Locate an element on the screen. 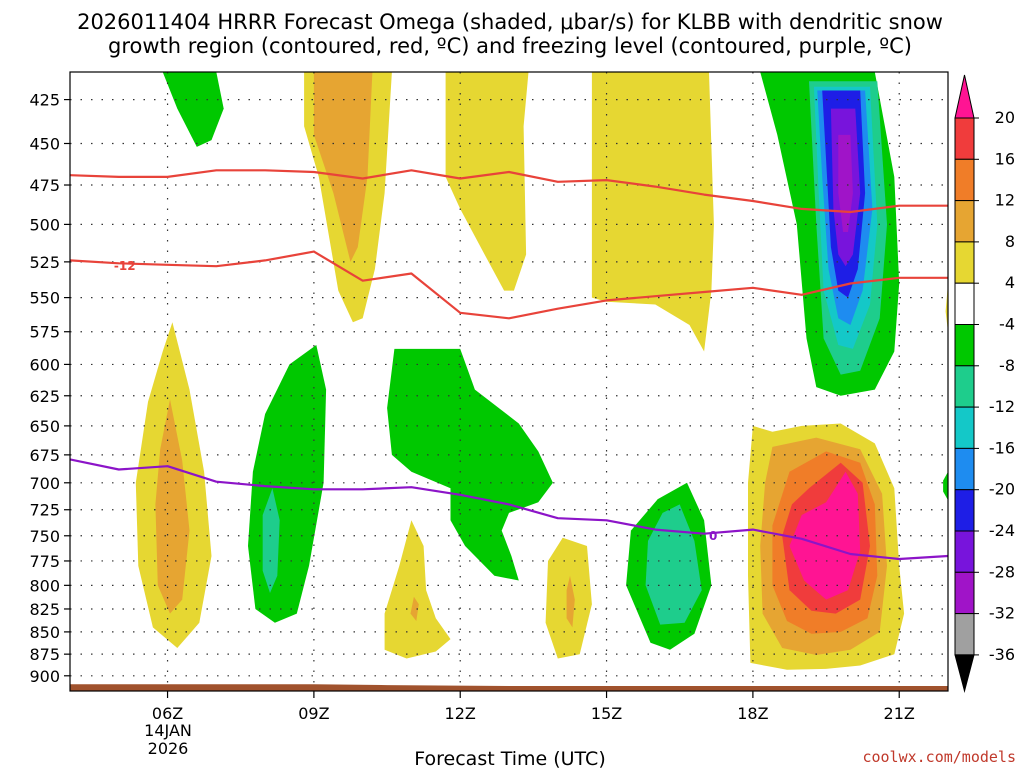 The height and width of the screenshot is (768, 1024). y-tick-label: 600 is located at coordinates (44, 364).